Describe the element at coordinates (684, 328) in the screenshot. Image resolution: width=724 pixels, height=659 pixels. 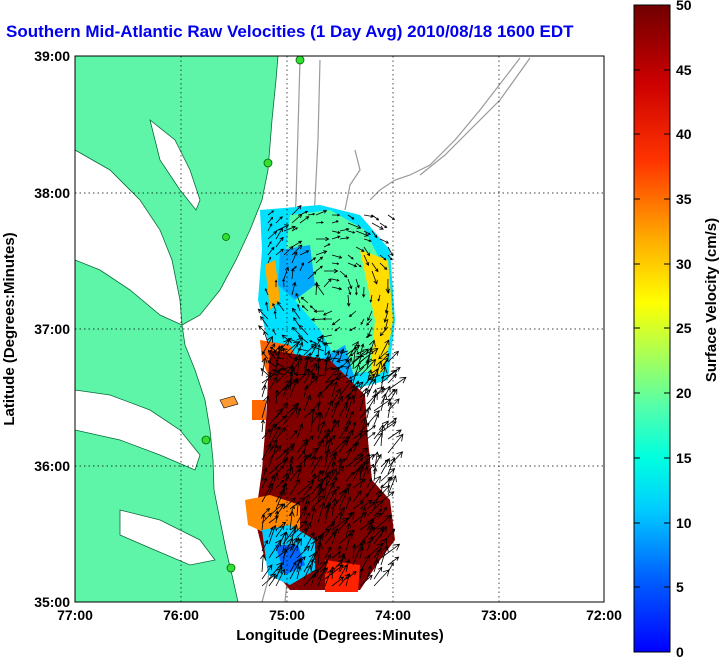
I see `colorbar-tick-label: 25` at that location.